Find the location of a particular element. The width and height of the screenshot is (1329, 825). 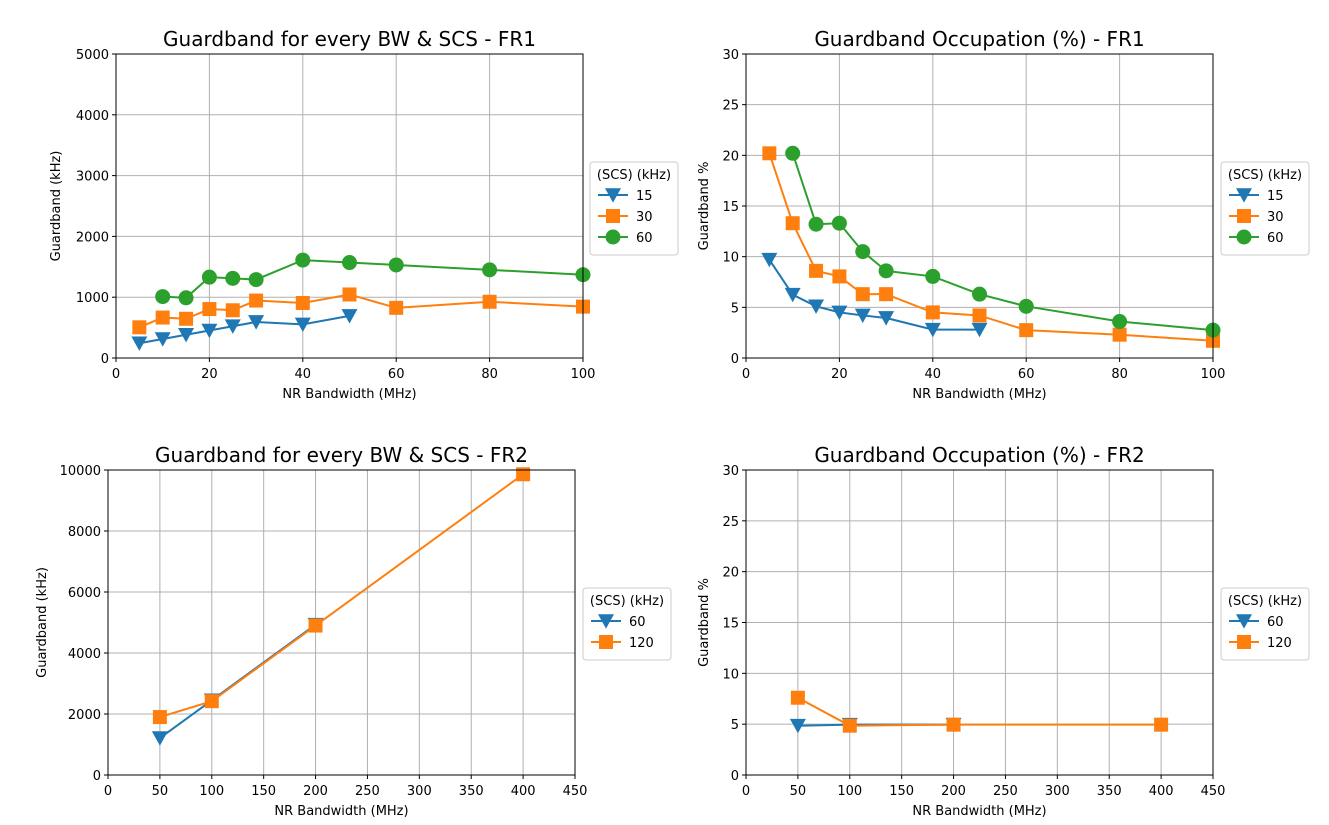

y-axis-label: Guardband % is located at coordinates (704, 622).